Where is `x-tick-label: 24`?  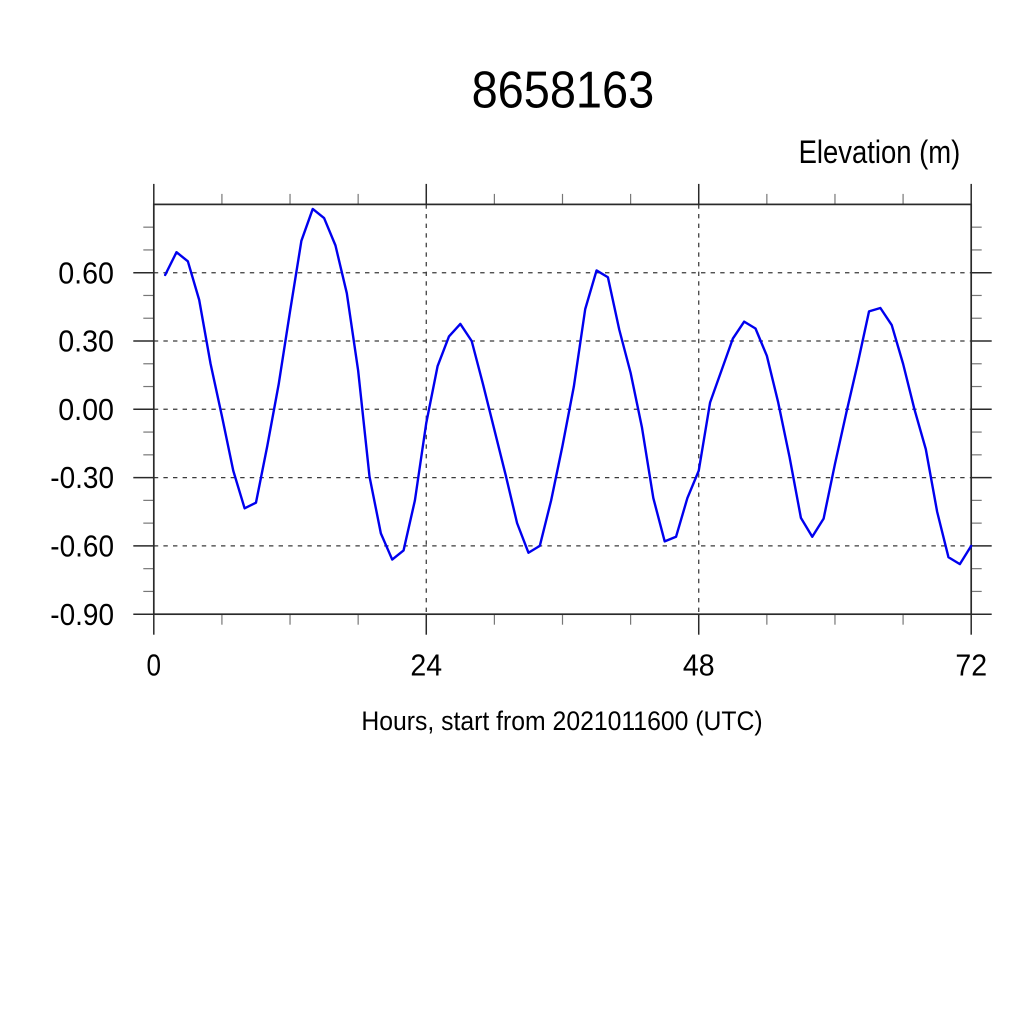 x-tick-label: 24 is located at coordinates (426, 666).